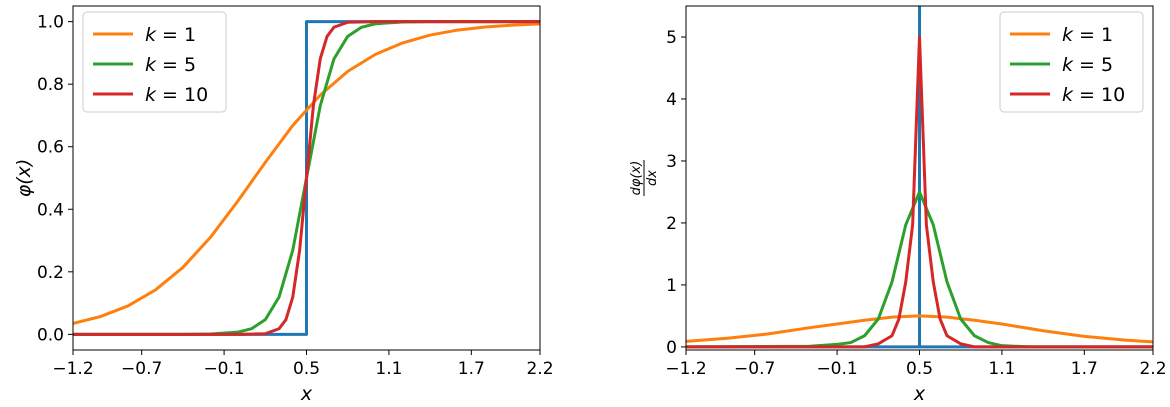  I want to click on y-tick-label: 0.0, so click(50, 335).